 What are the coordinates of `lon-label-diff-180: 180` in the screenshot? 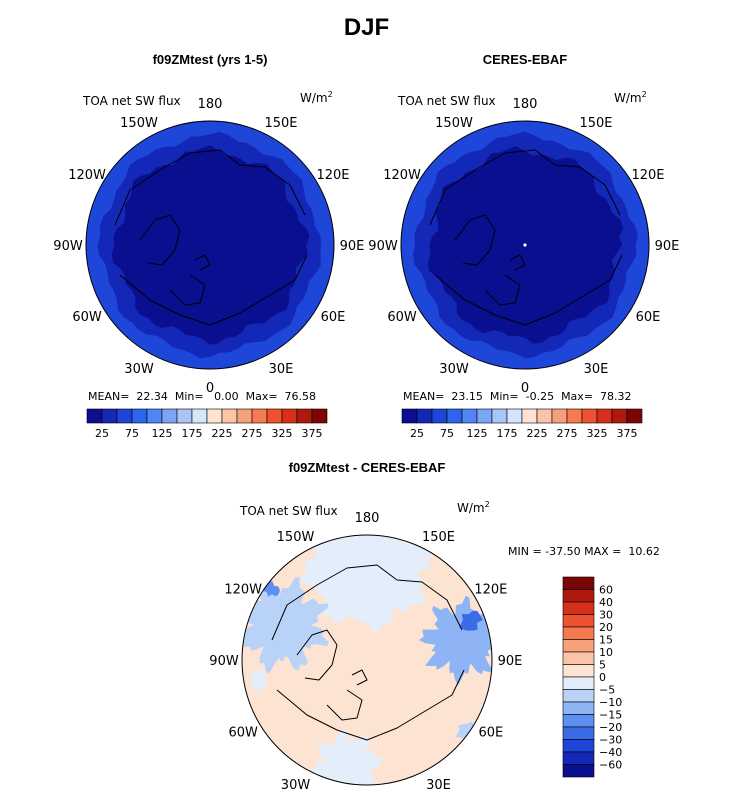 It's located at (367, 518).